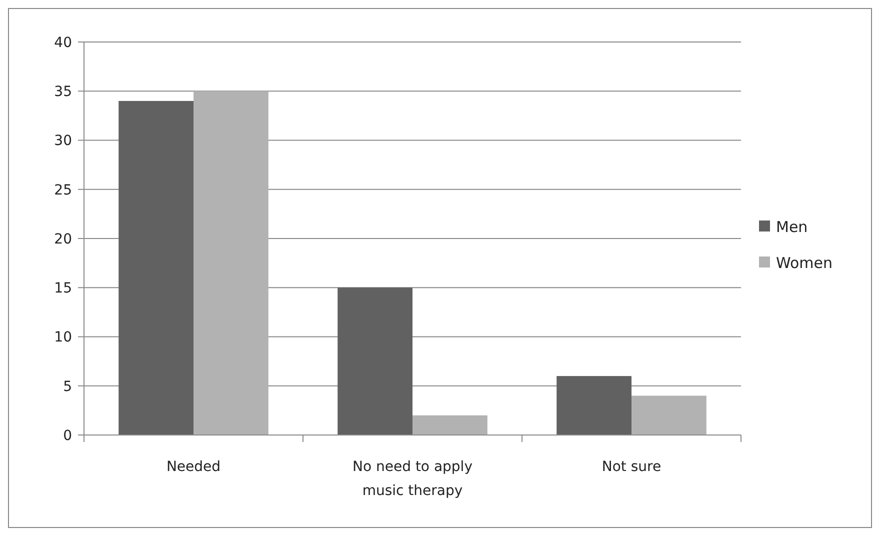  I want to click on y-tick-label: 30, so click(63, 141).